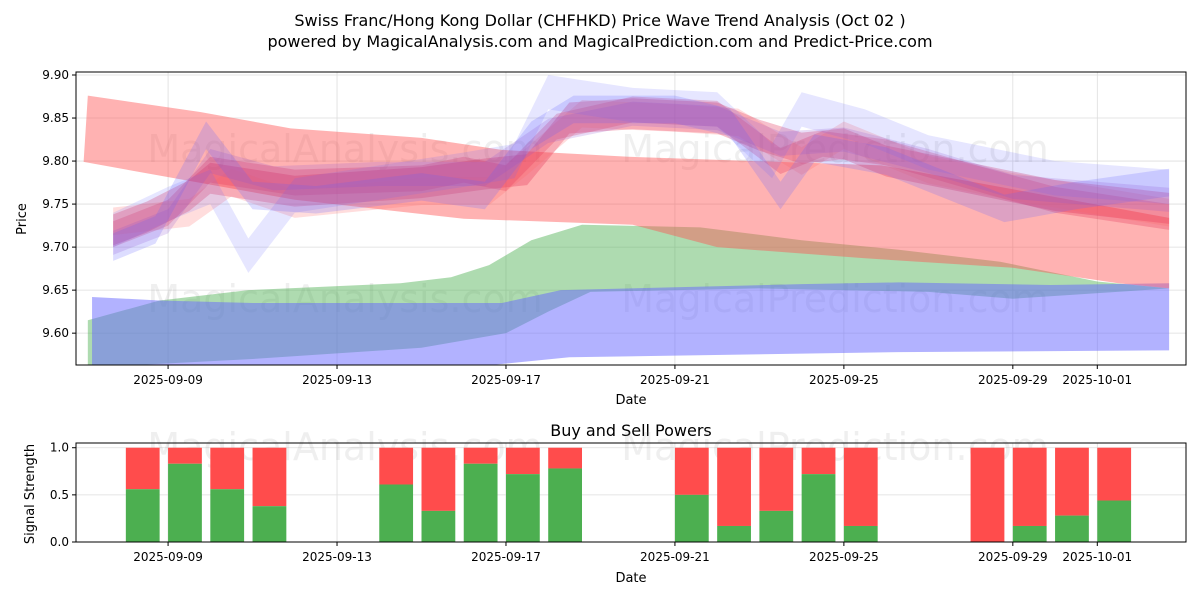  I want to click on bottom-chart-title: Buy and Sell Powers, so click(631, 430).